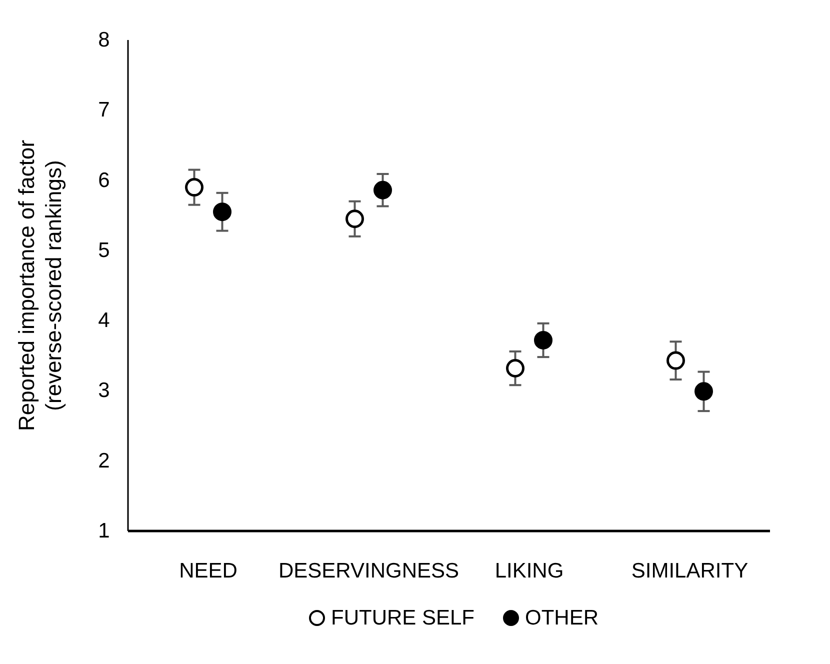 This screenshot has height=664, width=830. I want to click on x-tick-label: NEED, so click(208, 571).